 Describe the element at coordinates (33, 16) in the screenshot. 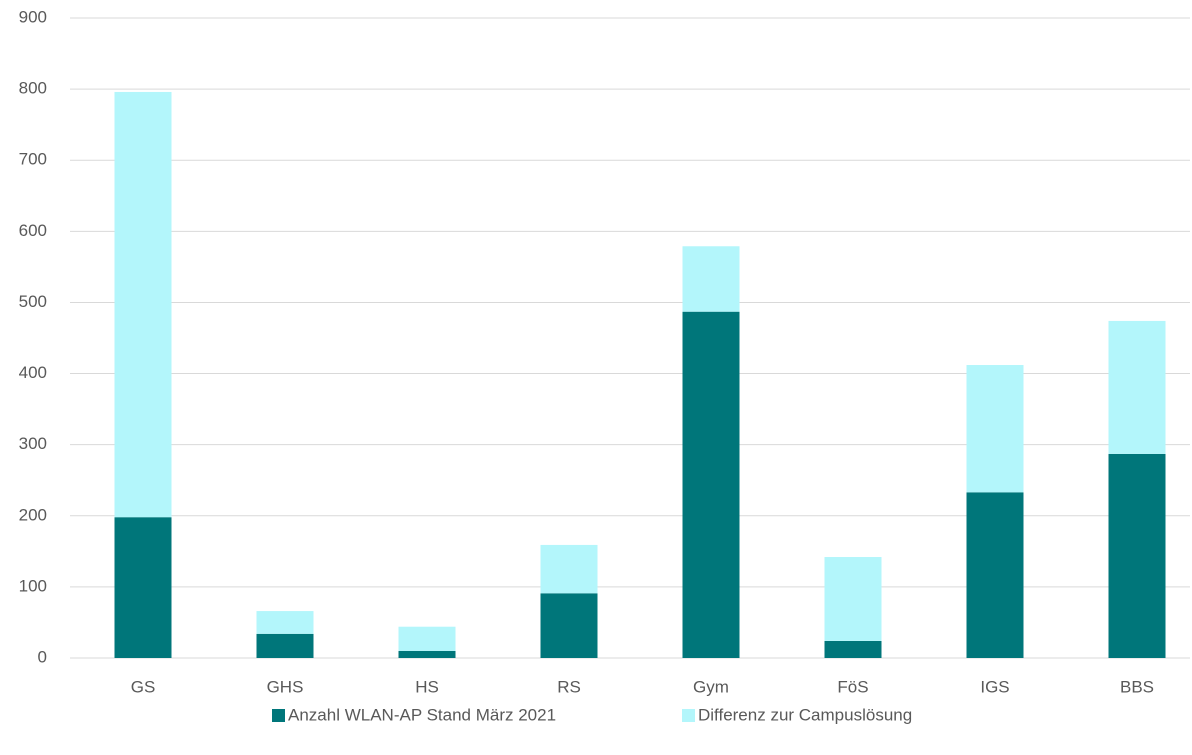

I see `y-tick-label: 900` at that location.